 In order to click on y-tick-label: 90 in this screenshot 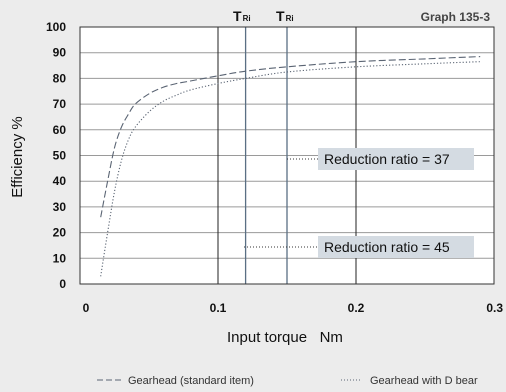, I will do `click(60, 53)`.